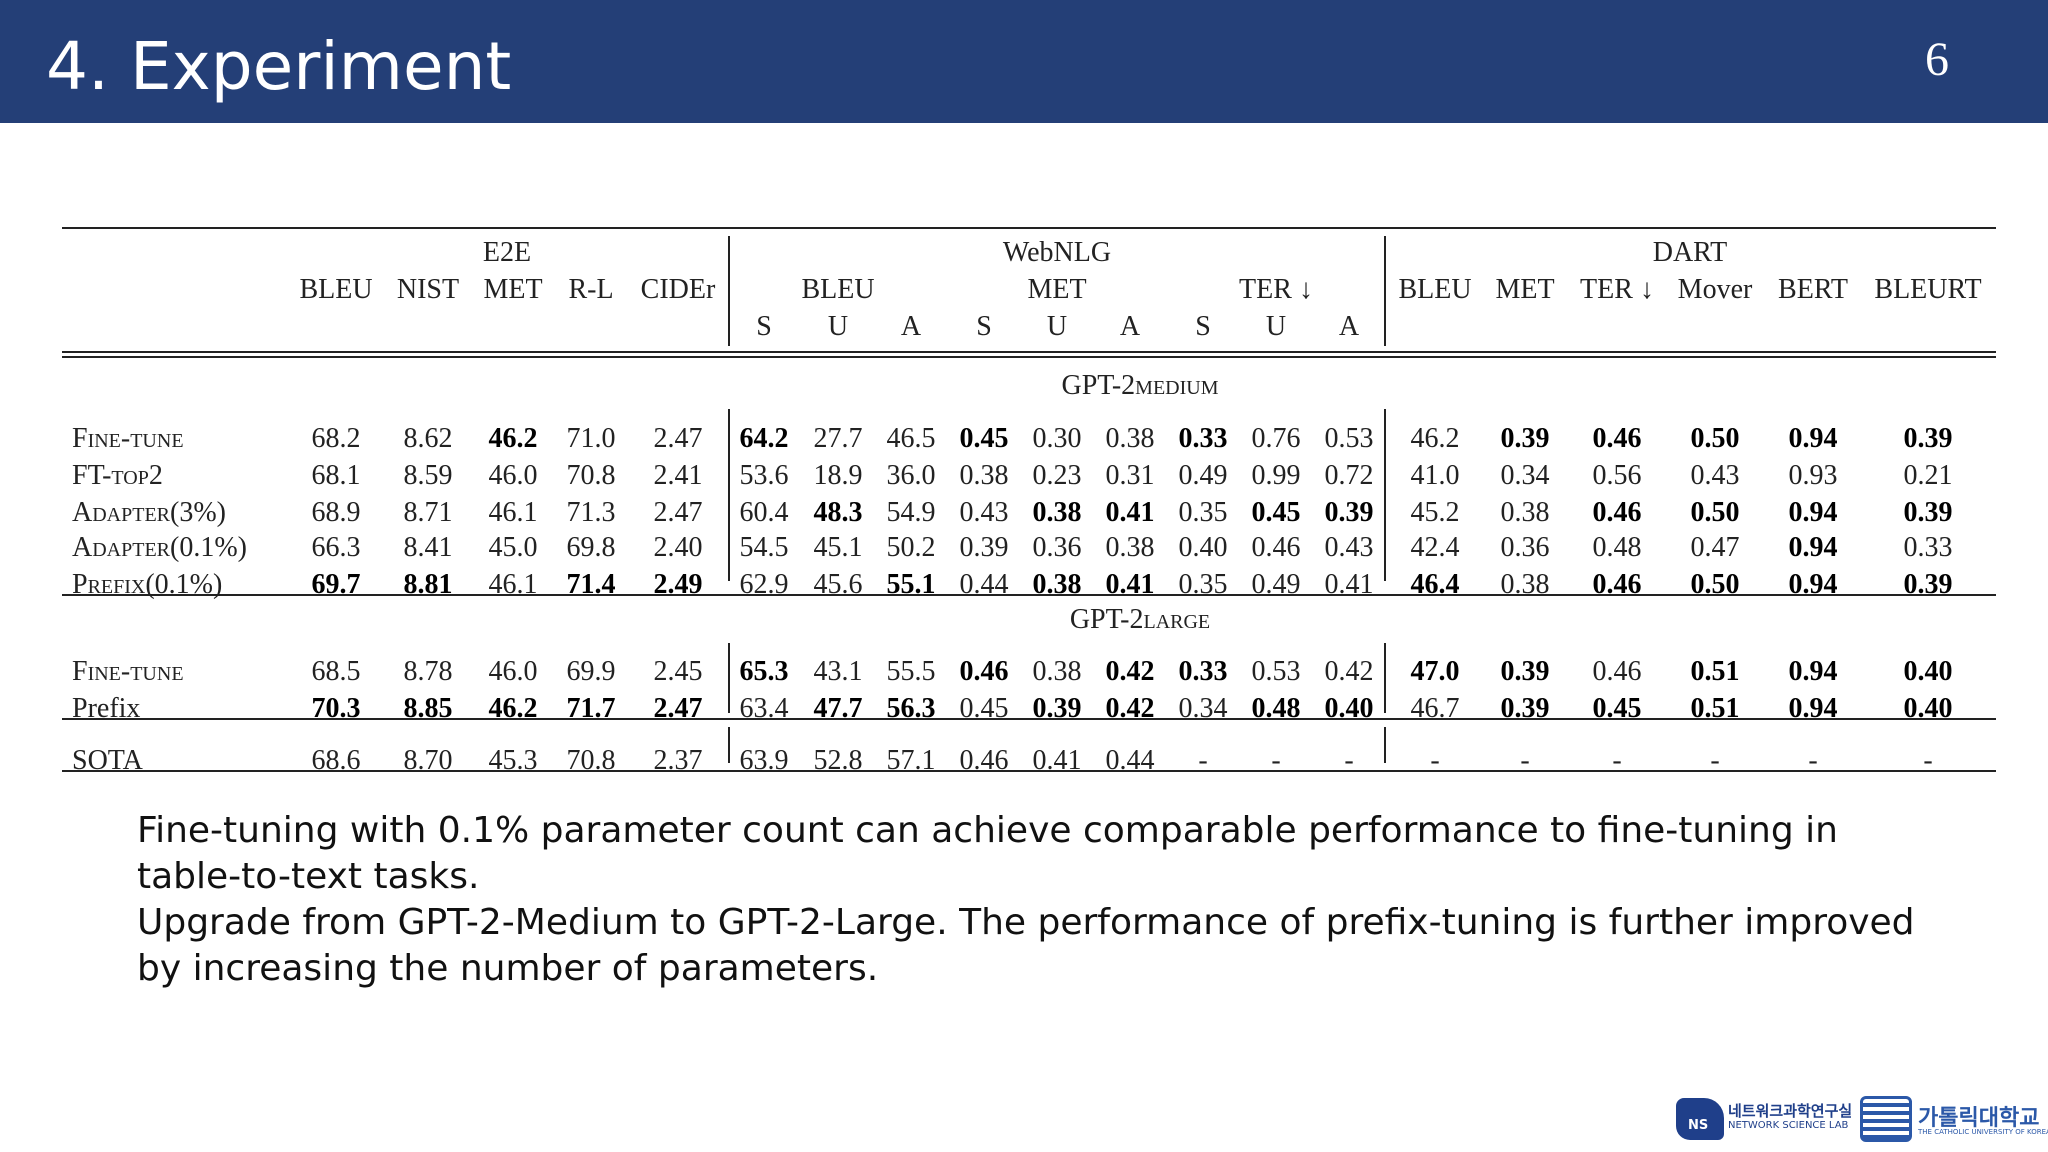 The height and width of the screenshot is (1152, 2048). What do you see at coordinates (678, 438) in the screenshot?
I see `table-cell: 2.47` at bounding box center [678, 438].